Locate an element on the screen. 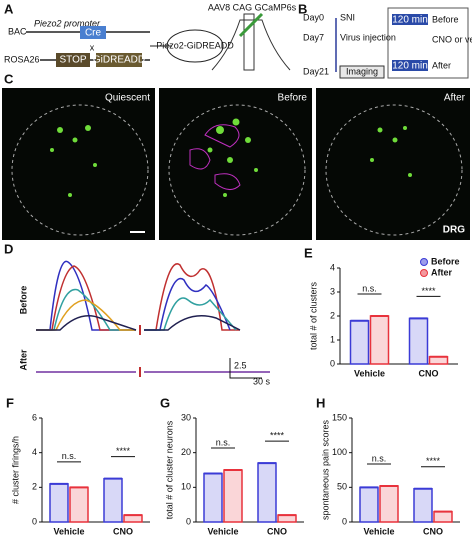  y-tick-label: 10 is located at coordinates (186, 487).